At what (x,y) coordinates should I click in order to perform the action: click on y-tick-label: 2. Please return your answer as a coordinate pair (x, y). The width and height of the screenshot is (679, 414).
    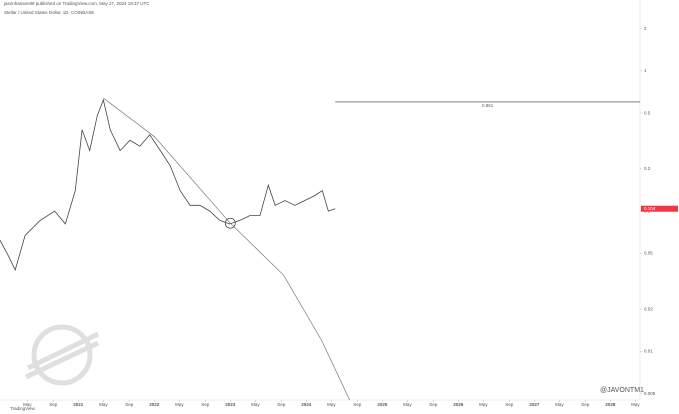
    Looking at the image, I should click on (645, 28).